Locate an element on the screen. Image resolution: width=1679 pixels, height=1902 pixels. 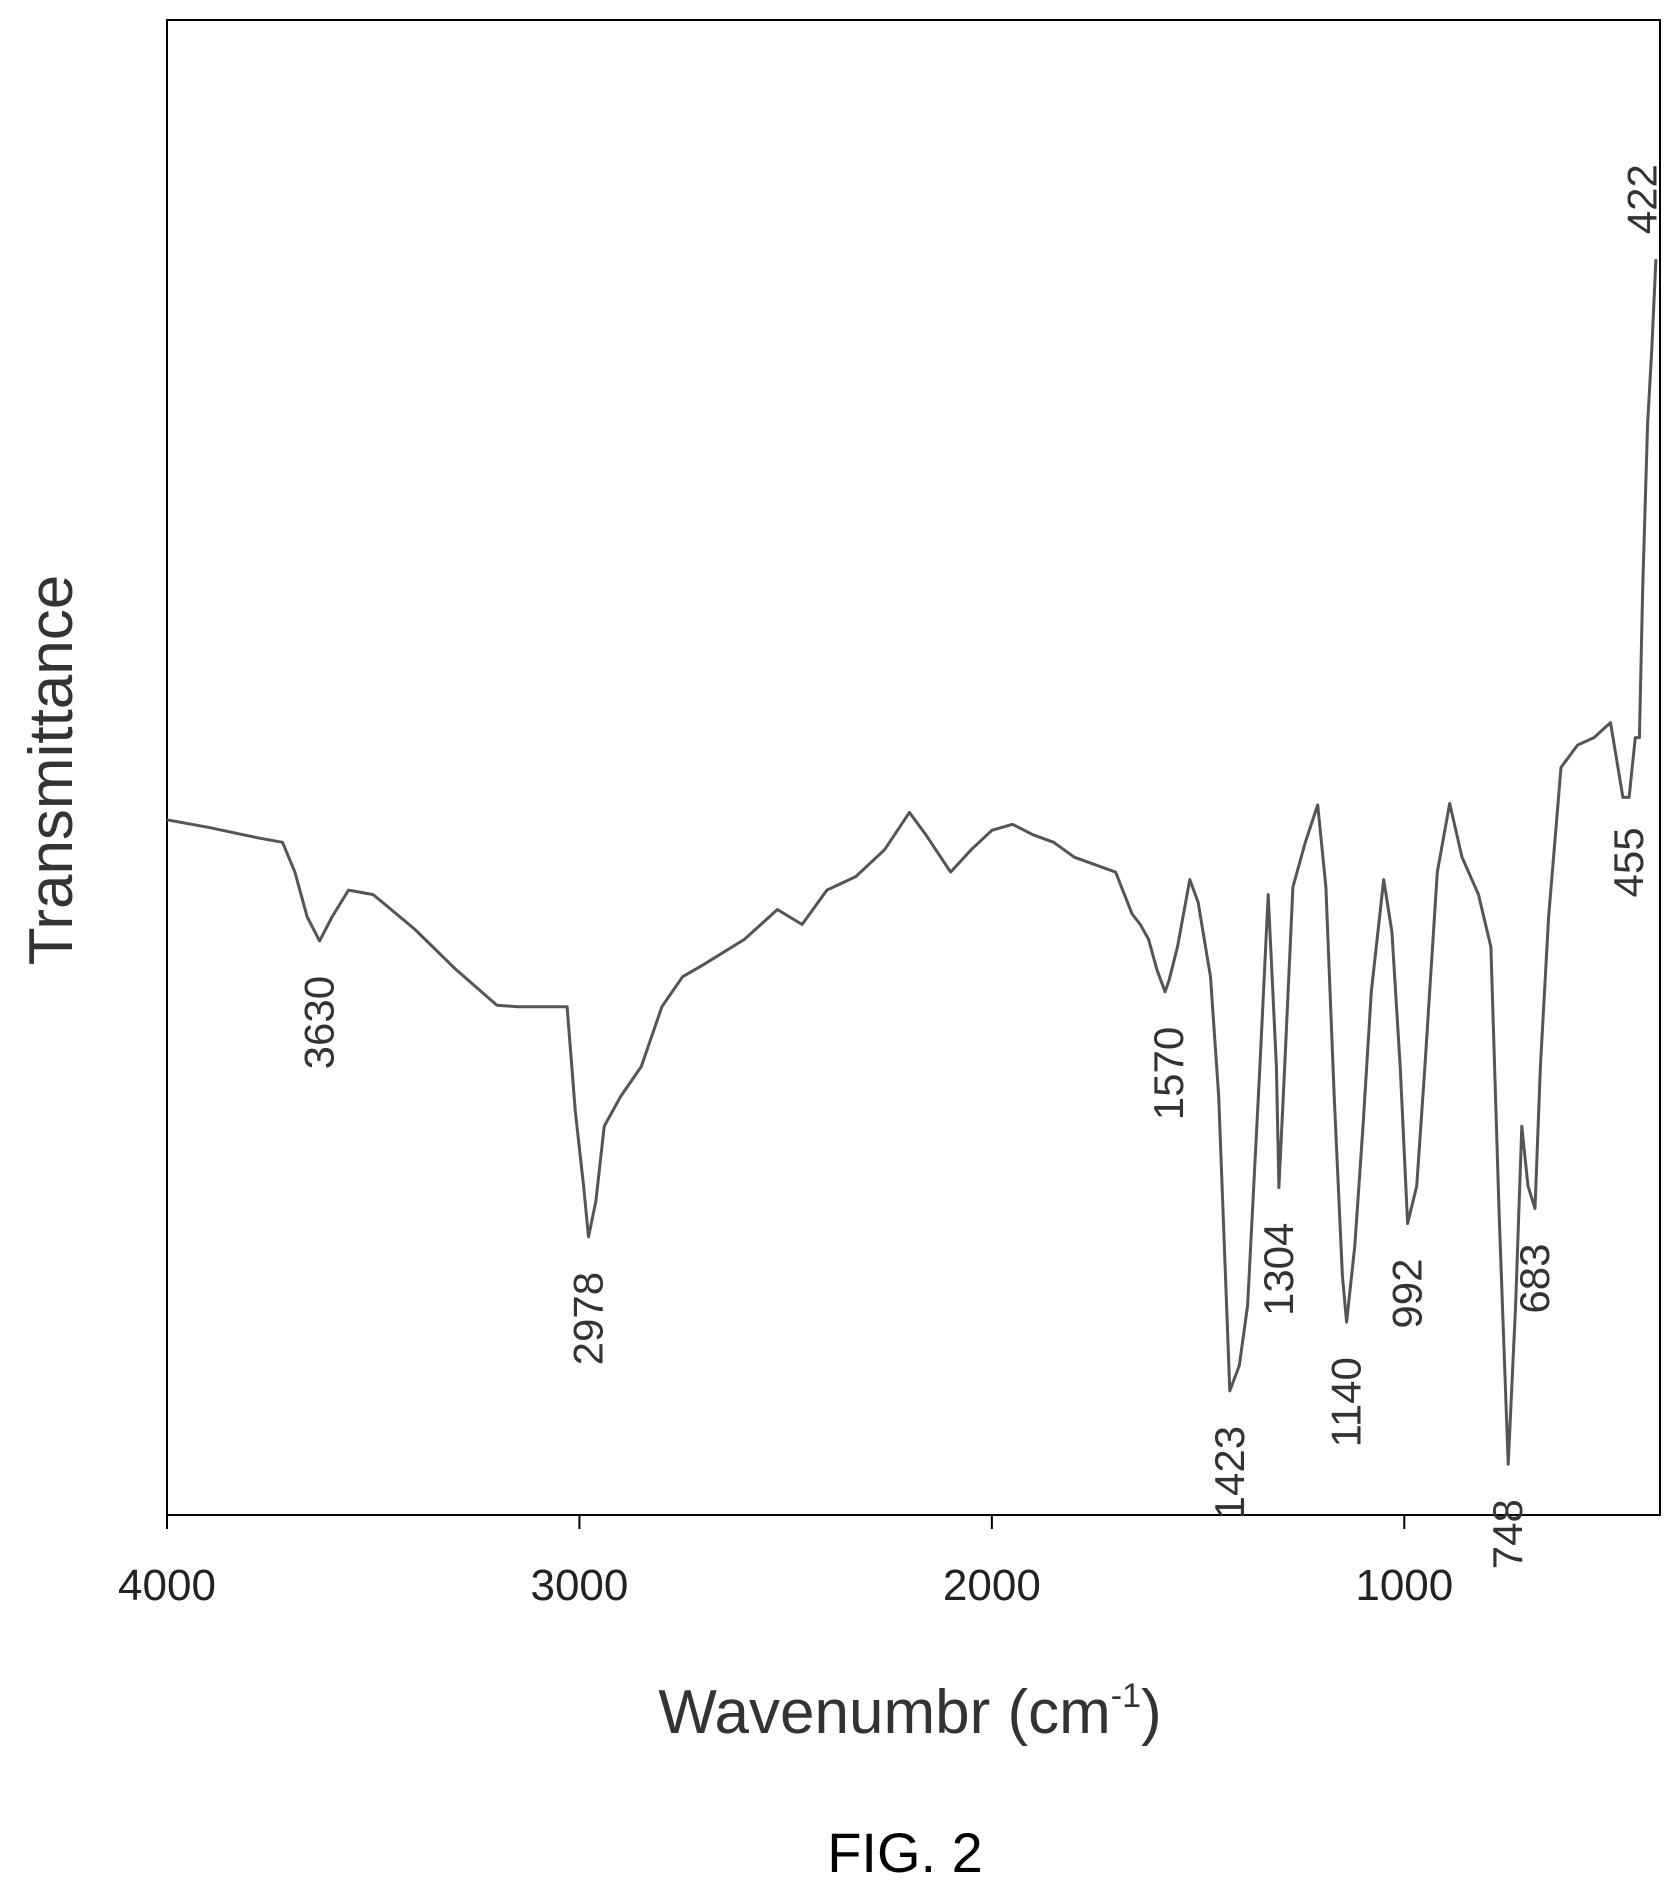
peak-label: 1304 is located at coordinates (1278, 1269).